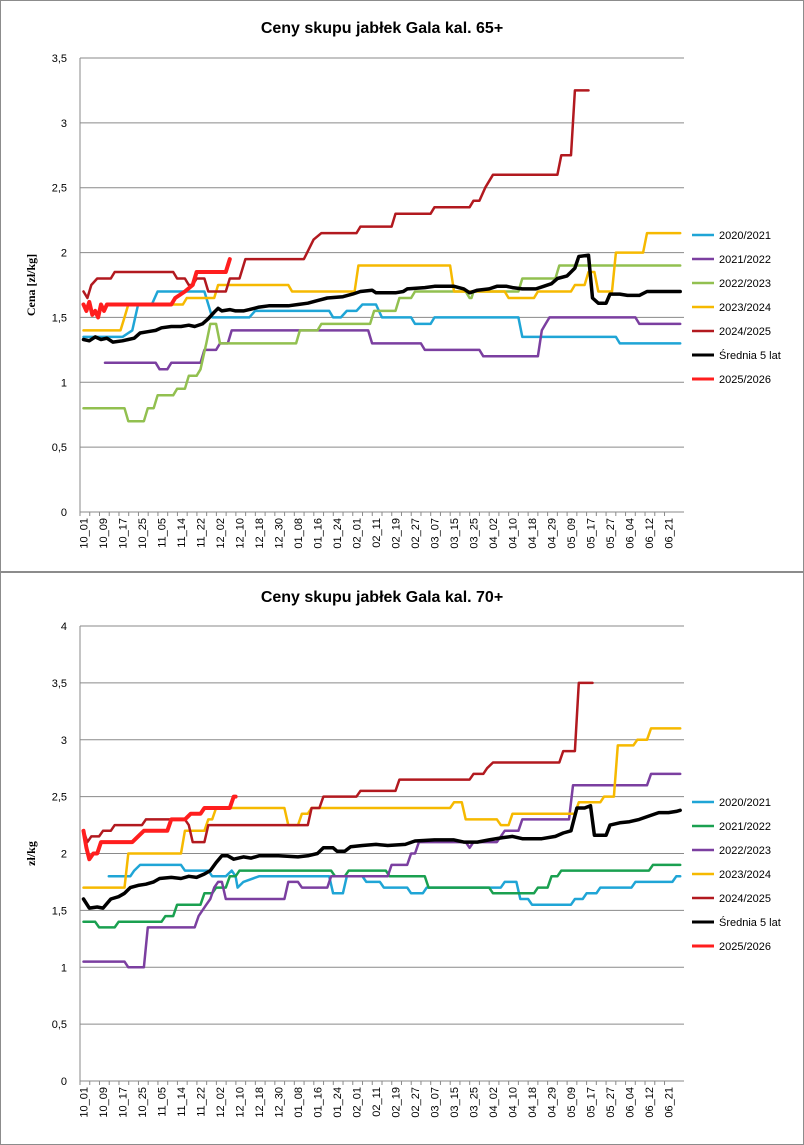  Describe the element at coordinates (163, 533) in the screenshot. I see `x-tick-label: 11_05` at that location.